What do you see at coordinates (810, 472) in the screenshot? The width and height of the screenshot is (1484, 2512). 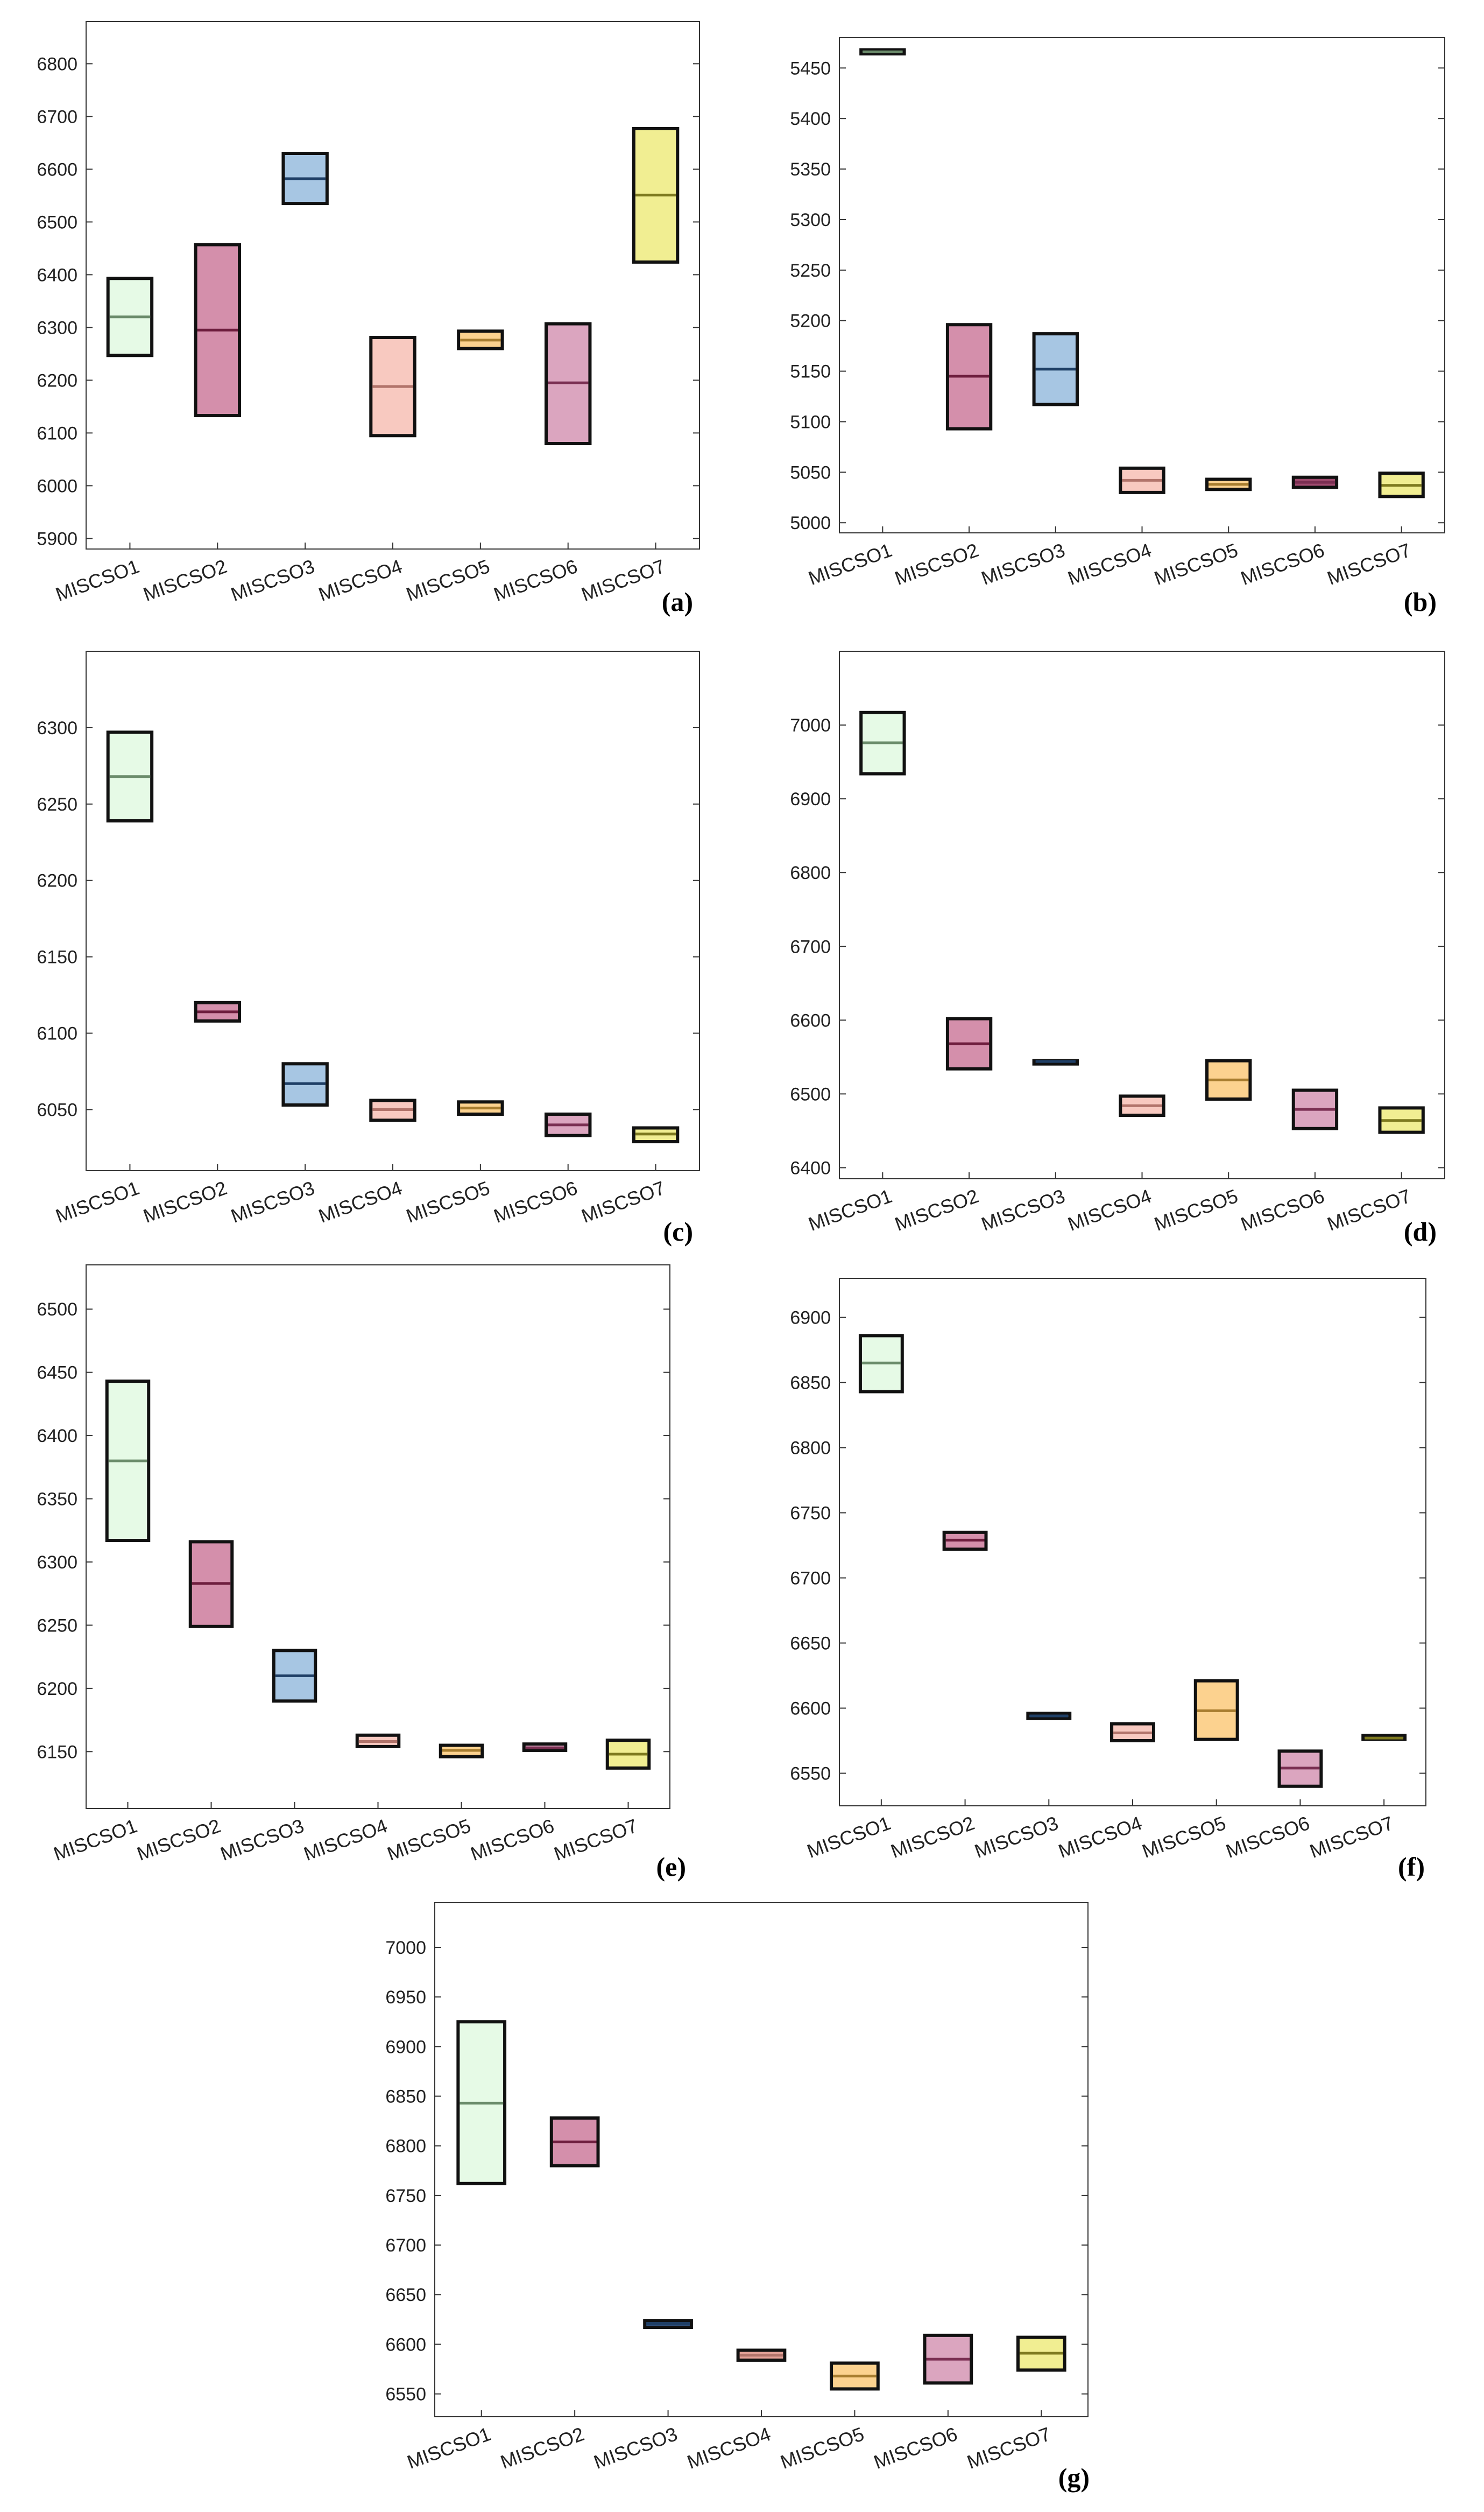 I see `y-tick-label: 5050` at bounding box center [810, 472].